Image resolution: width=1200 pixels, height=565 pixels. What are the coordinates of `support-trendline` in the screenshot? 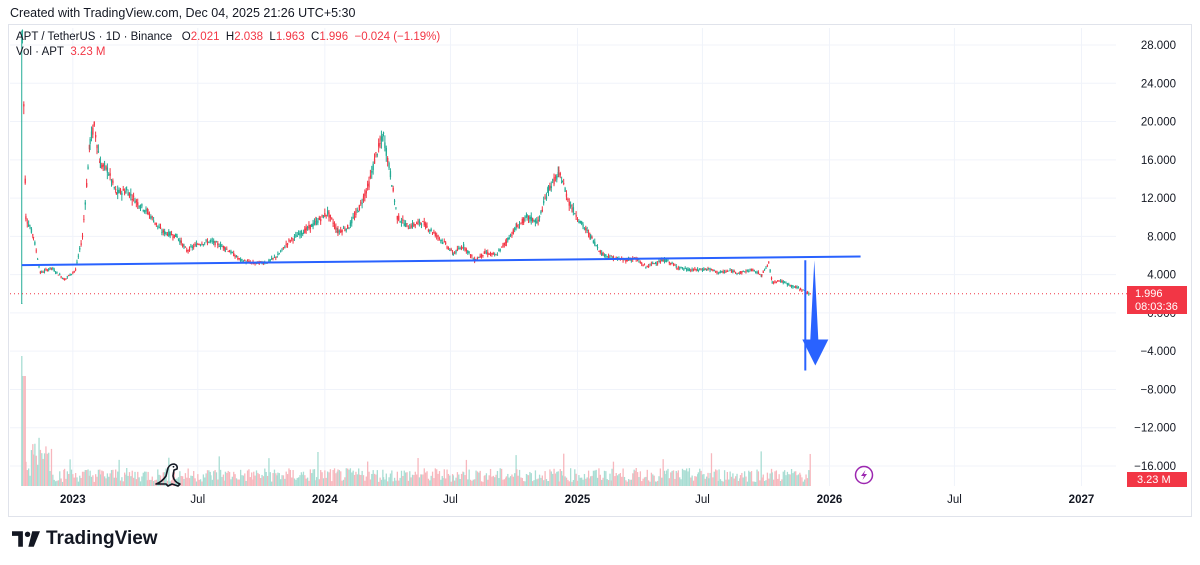 It's located at (441, 261).